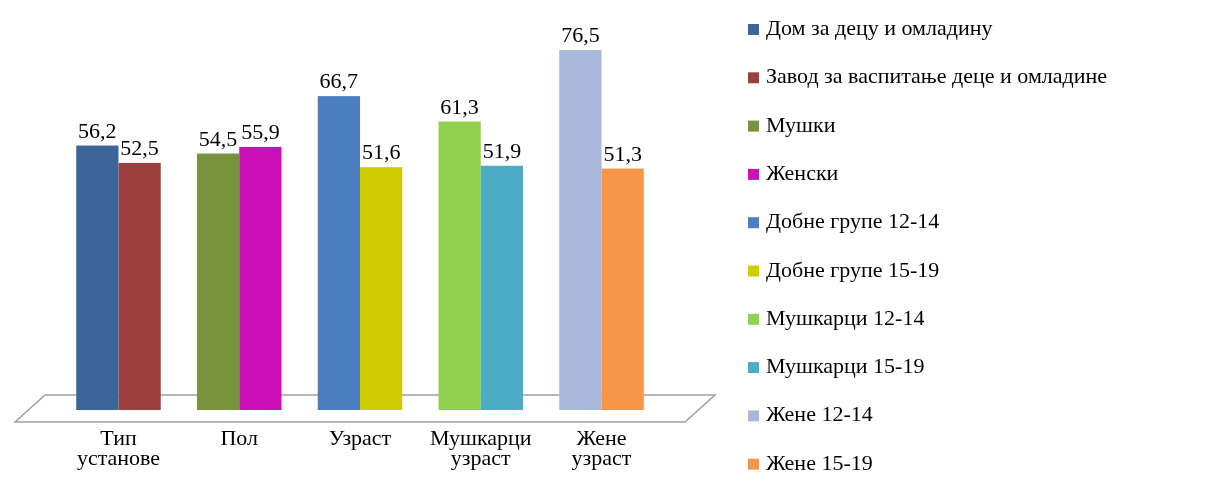 Image resolution: width=1210 pixels, height=479 pixels. Describe the element at coordinates (218, 138) in the screenshot. I see `data-label: 54,5` at that location.